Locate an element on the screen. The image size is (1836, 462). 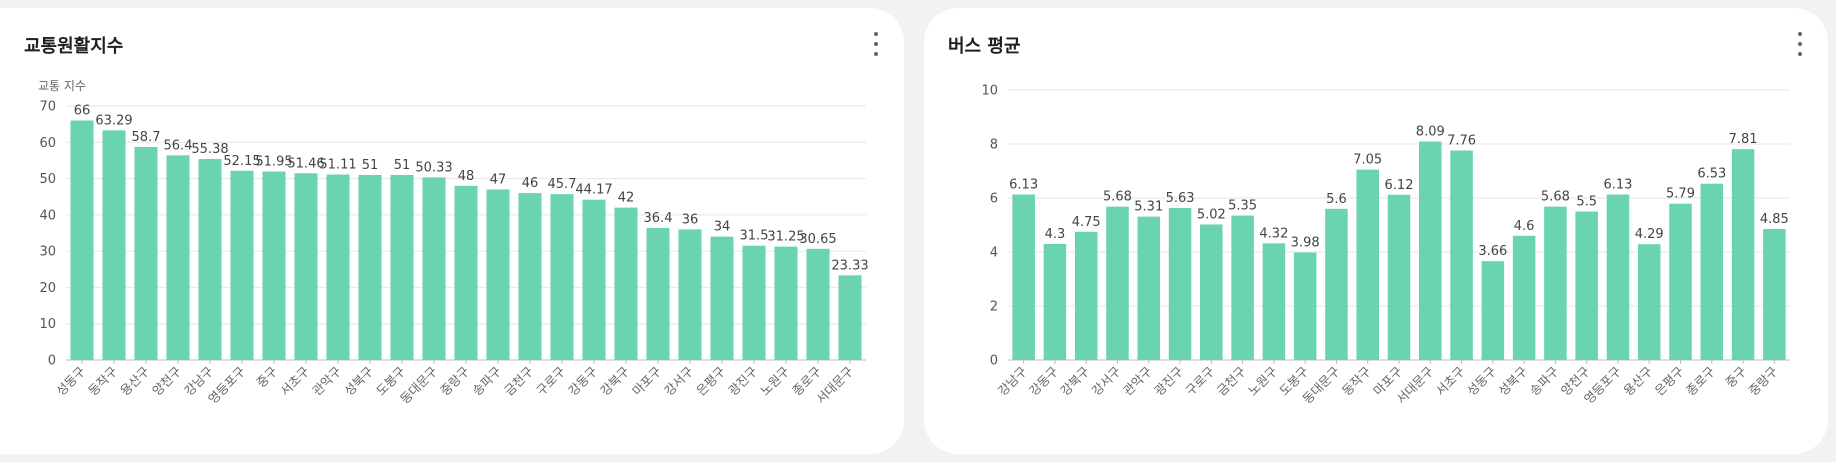
x-tick-label: 강북구 is located at coordinates (1074, 381).